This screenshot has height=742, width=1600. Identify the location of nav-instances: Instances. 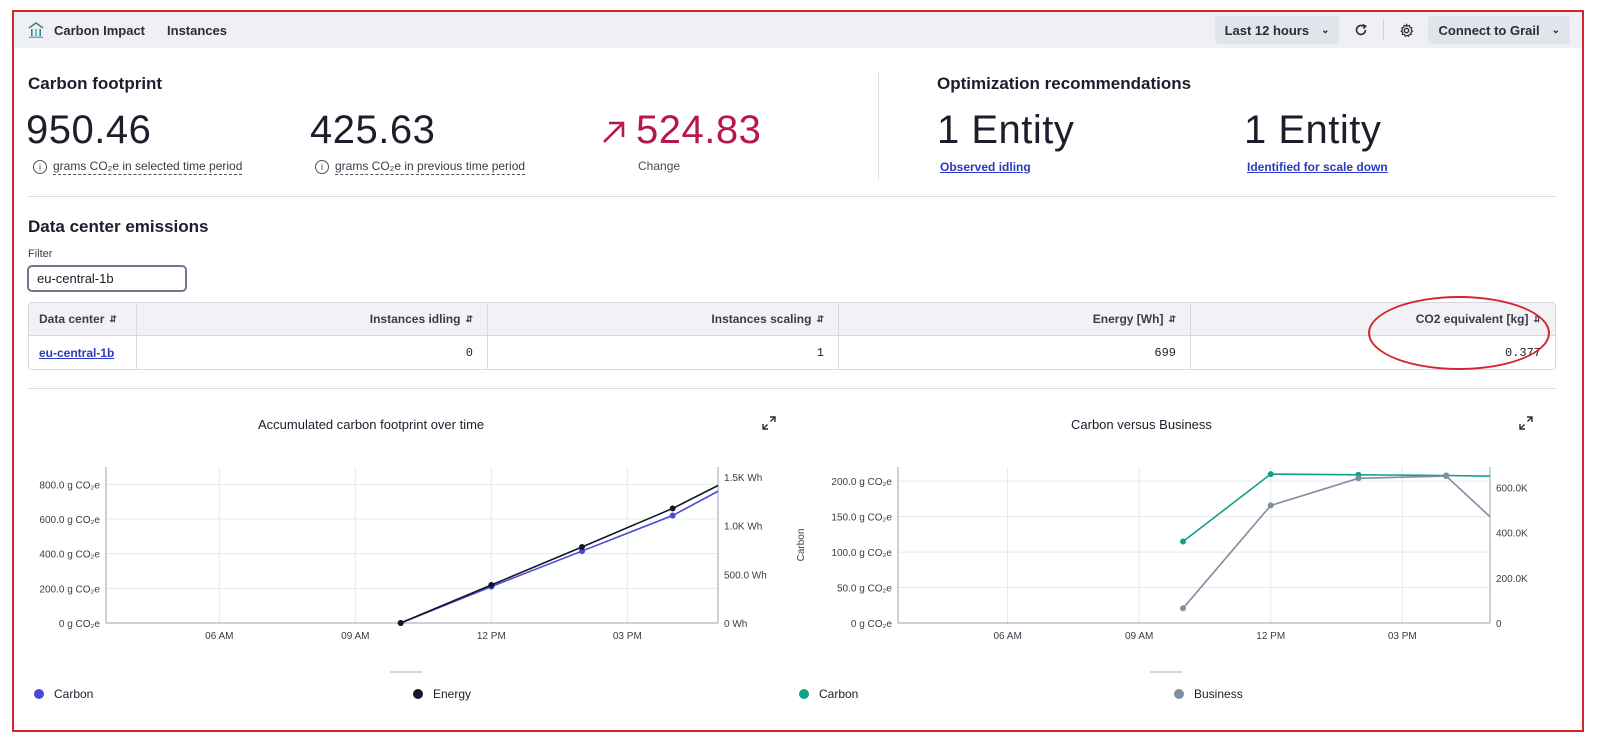
(197, 30).